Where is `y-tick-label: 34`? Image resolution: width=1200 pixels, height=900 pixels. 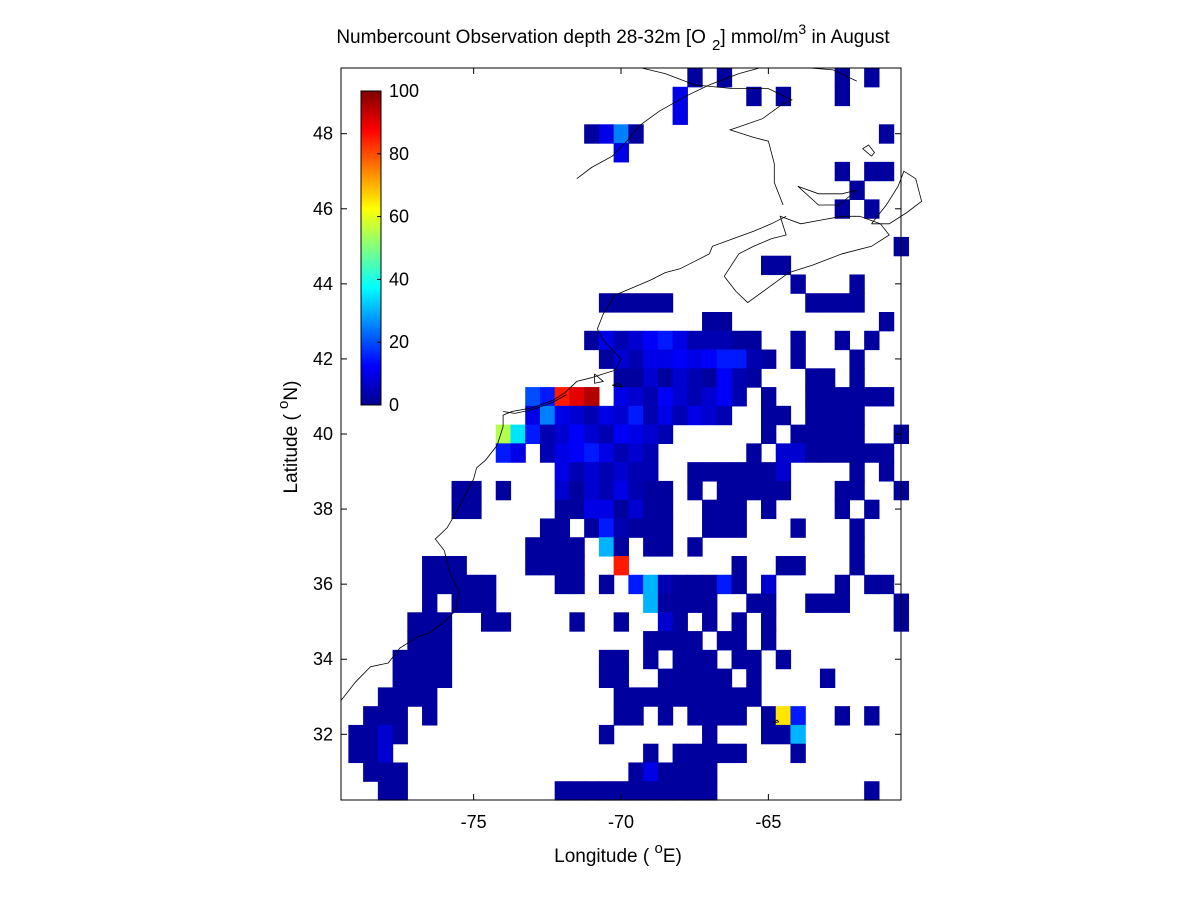 y-tick-label: 34 is located at coordinates (323, 659).